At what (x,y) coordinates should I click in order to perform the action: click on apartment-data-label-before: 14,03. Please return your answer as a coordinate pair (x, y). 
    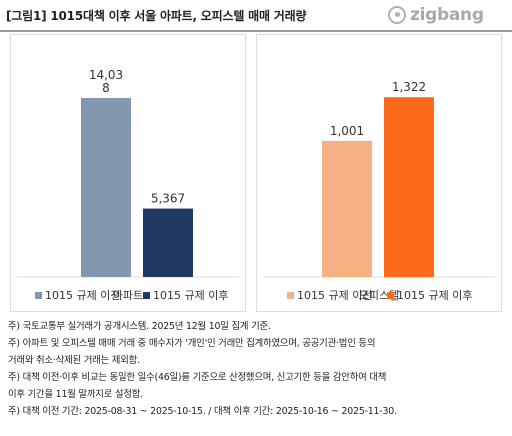
    Looking at the image, I should click on (106, 75).